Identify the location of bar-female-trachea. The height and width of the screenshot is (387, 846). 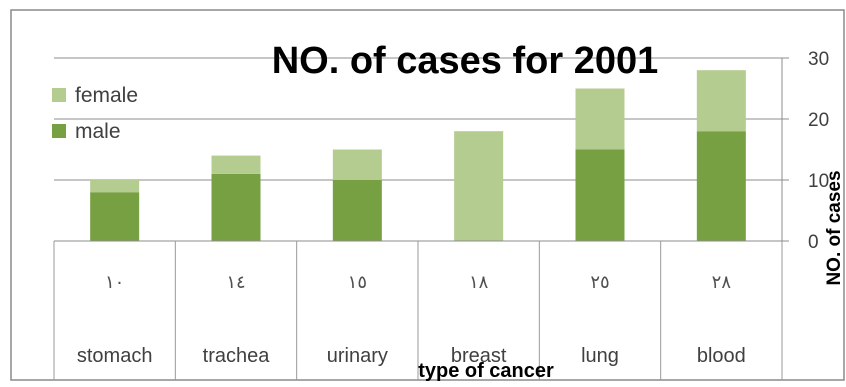
(236, 164).